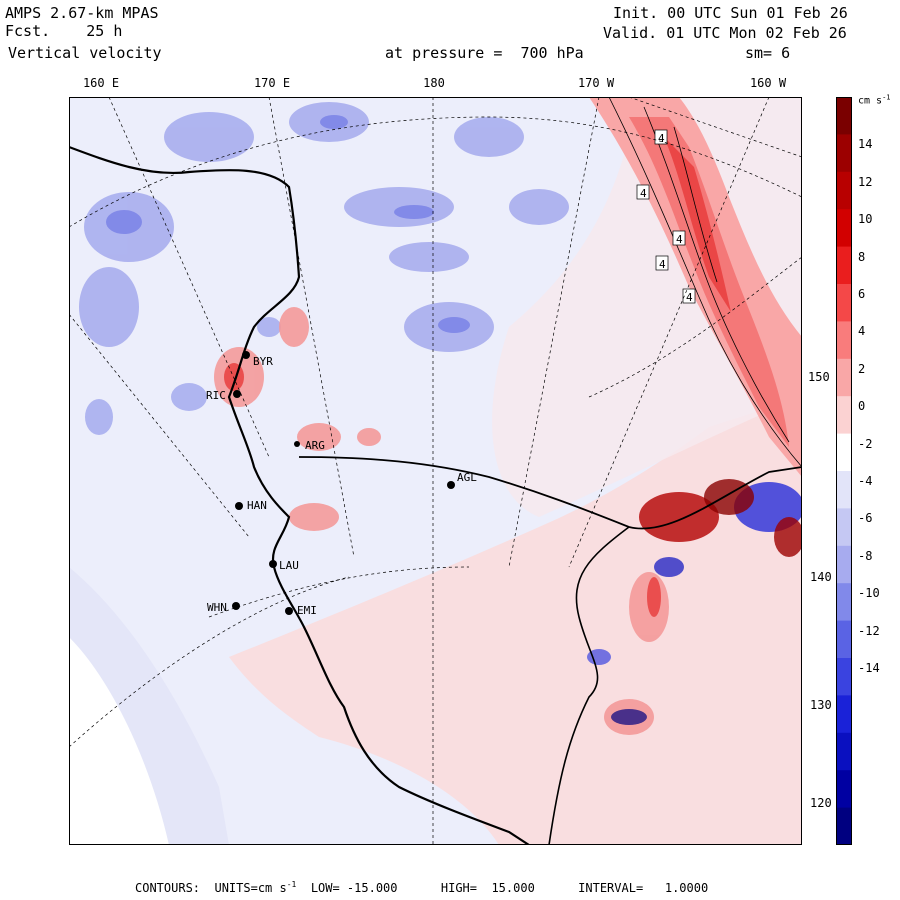 The image size is (900, 900). Describe the element at coordinates (85, 53) in the screenshot. I see `field-name: Vertical velocity` at that location.